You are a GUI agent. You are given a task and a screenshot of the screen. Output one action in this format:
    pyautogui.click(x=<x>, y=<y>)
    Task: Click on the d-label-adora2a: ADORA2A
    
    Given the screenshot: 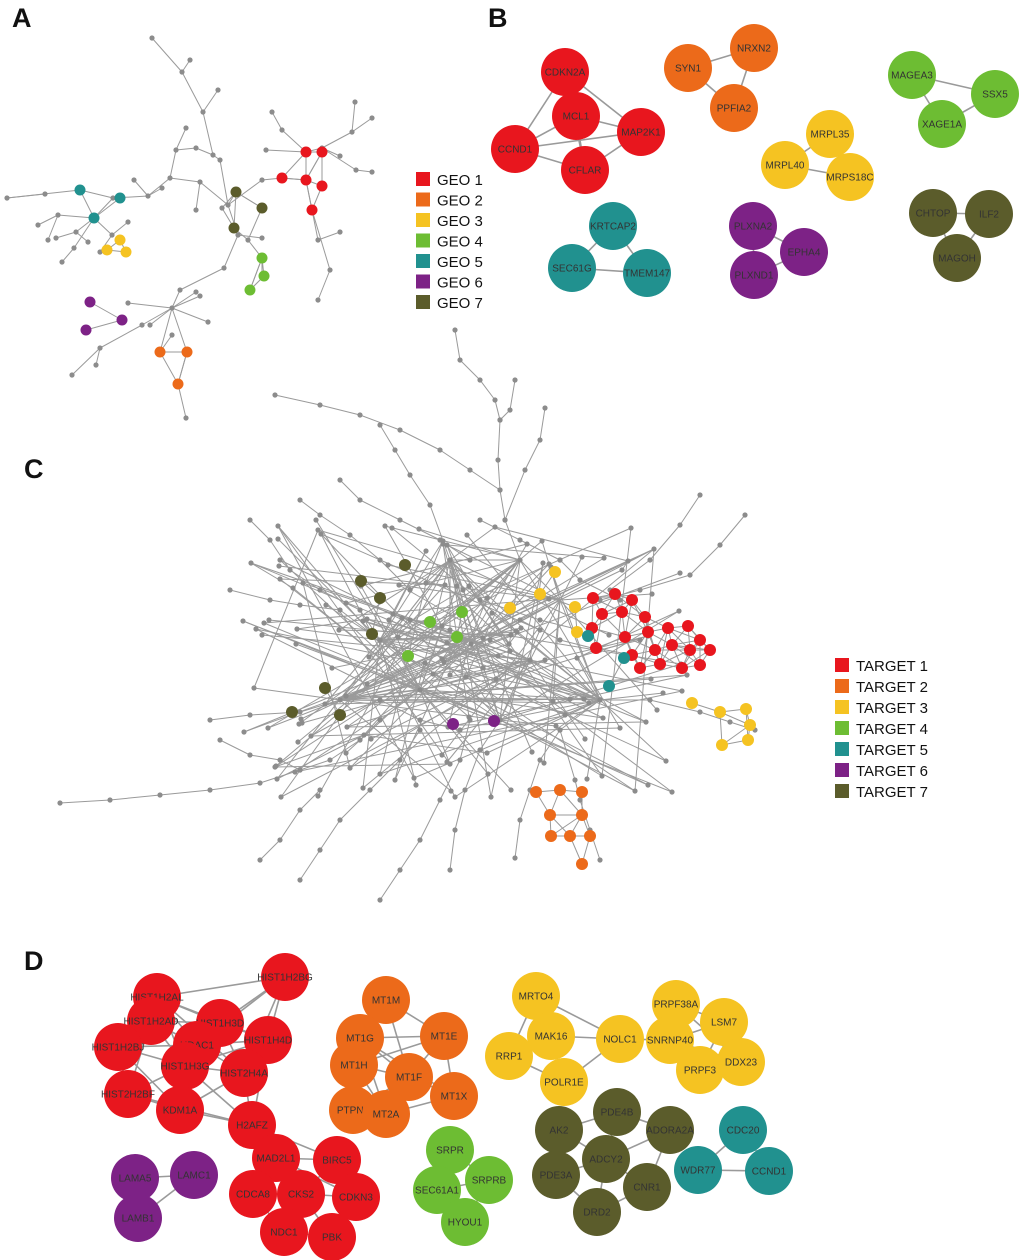 What is the action you would take?
    pyautogui.click(x=670, y=1131)
    